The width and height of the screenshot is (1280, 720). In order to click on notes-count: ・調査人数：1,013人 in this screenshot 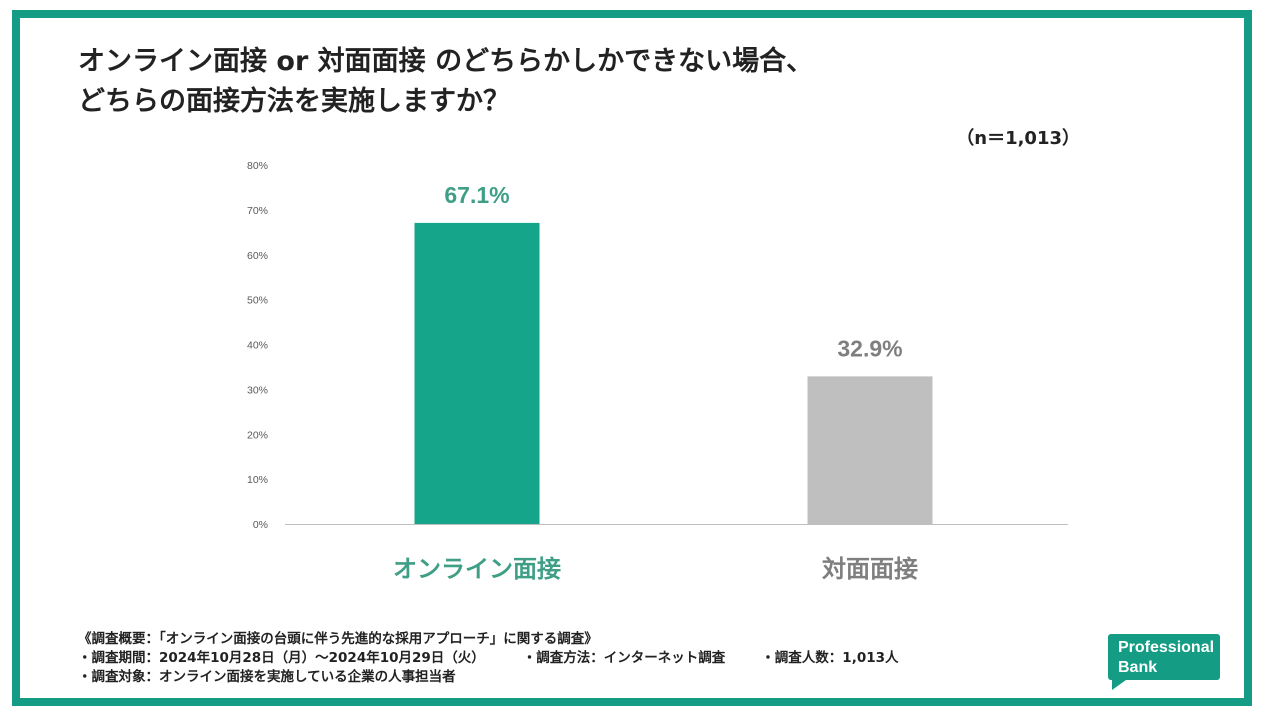, I will do `click(830, 658)`.